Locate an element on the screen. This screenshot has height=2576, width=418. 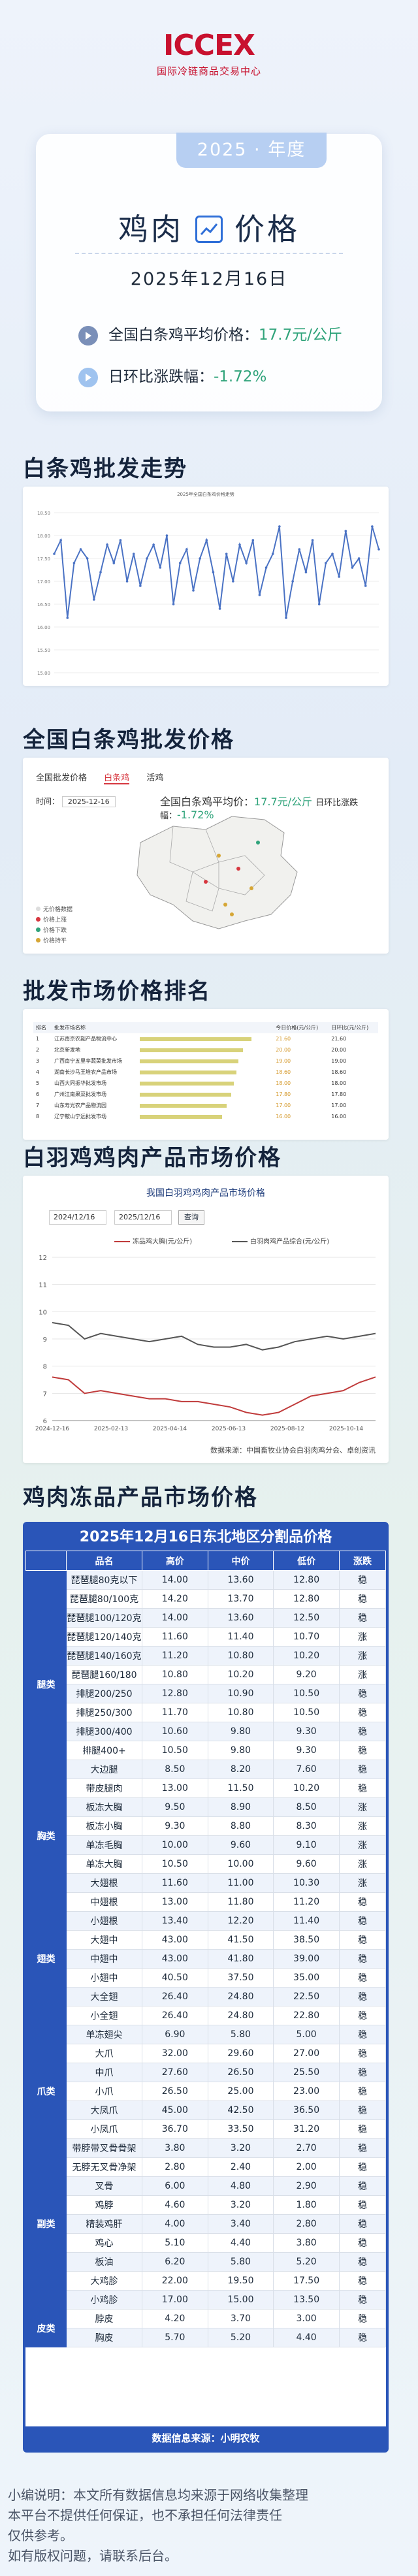
name-cell: 单冻翅尖 is located at coordinates (104, 2034).